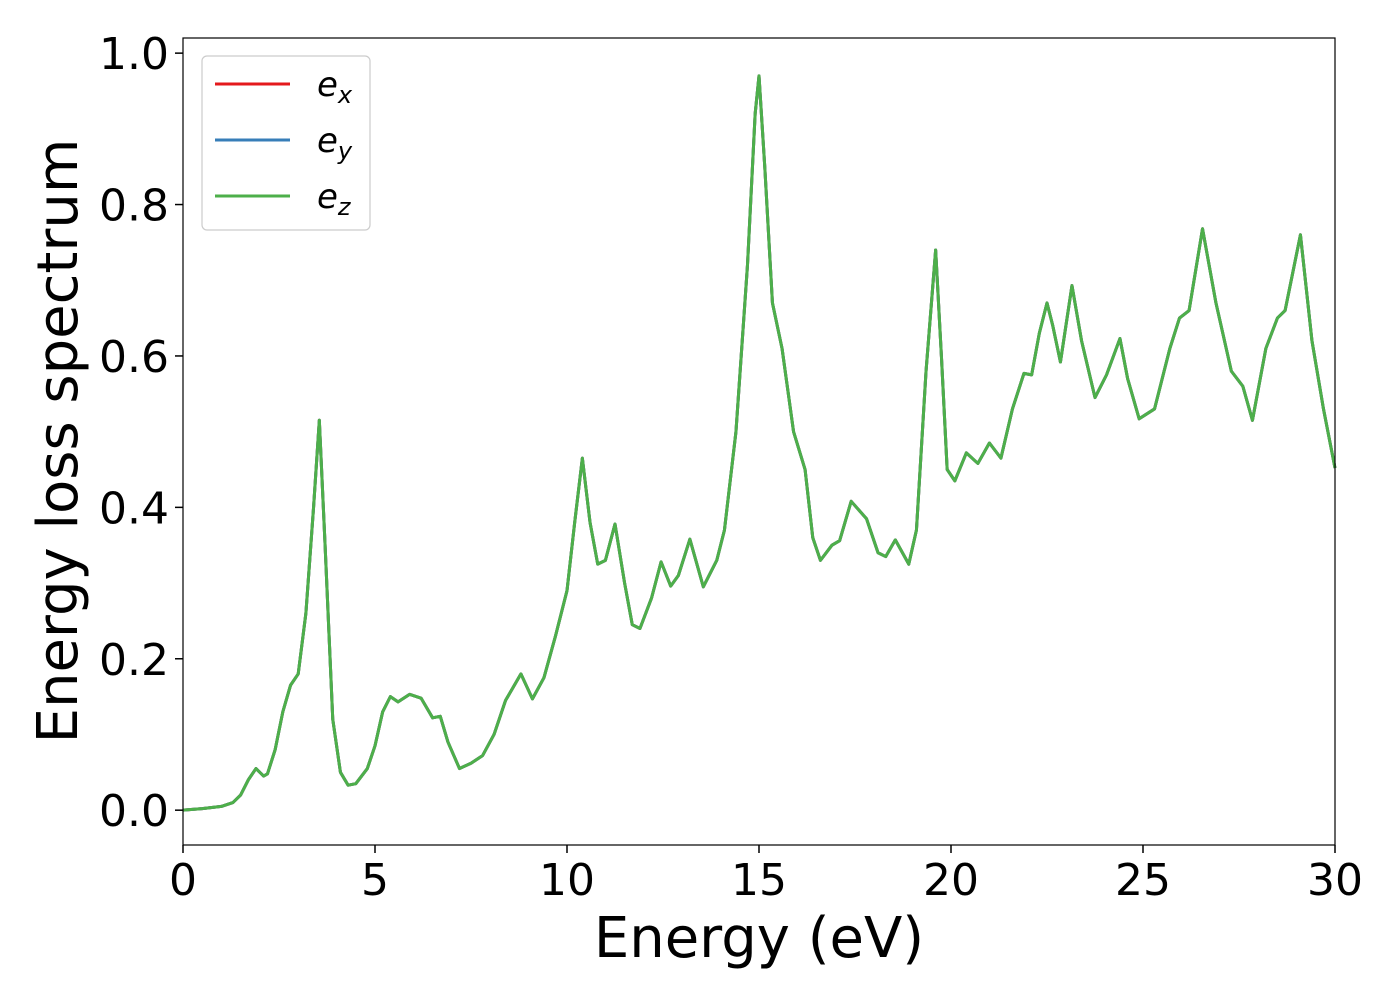 Image resolution: width=1400 pixels, height=1000 pixels. What do you see at coordinates (334, 199) in the screenshot?
I see `legend-label: ez` at bounding box center [334, 199].